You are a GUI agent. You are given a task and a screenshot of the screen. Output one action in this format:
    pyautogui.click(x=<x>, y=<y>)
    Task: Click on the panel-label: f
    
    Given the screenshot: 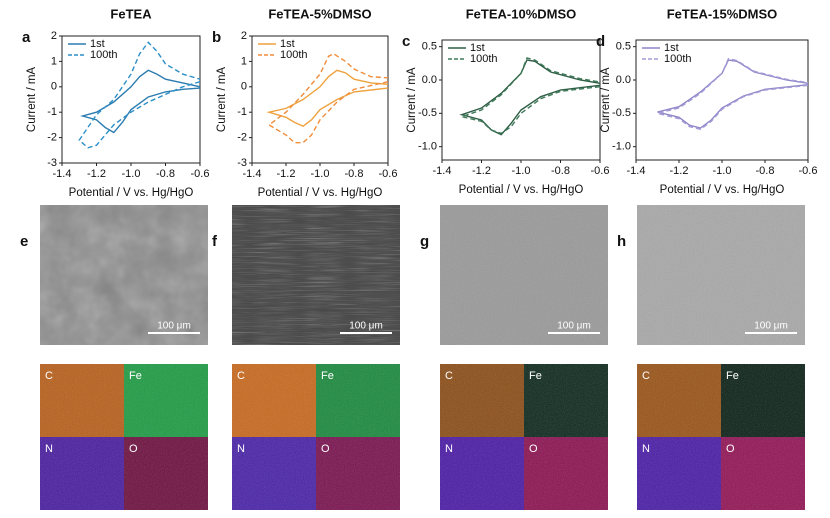 What is the action you would take?
    pyautogui.click(x=215, y=241)
    